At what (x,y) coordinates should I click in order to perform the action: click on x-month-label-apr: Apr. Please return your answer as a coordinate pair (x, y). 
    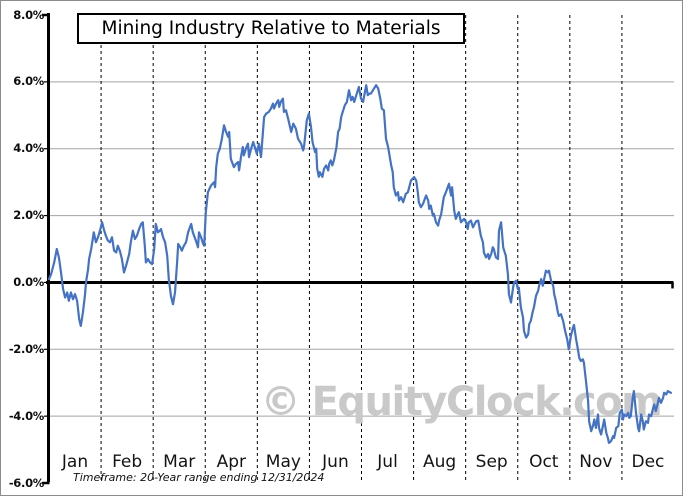
    Looking at the image, I should click on (231, 462).